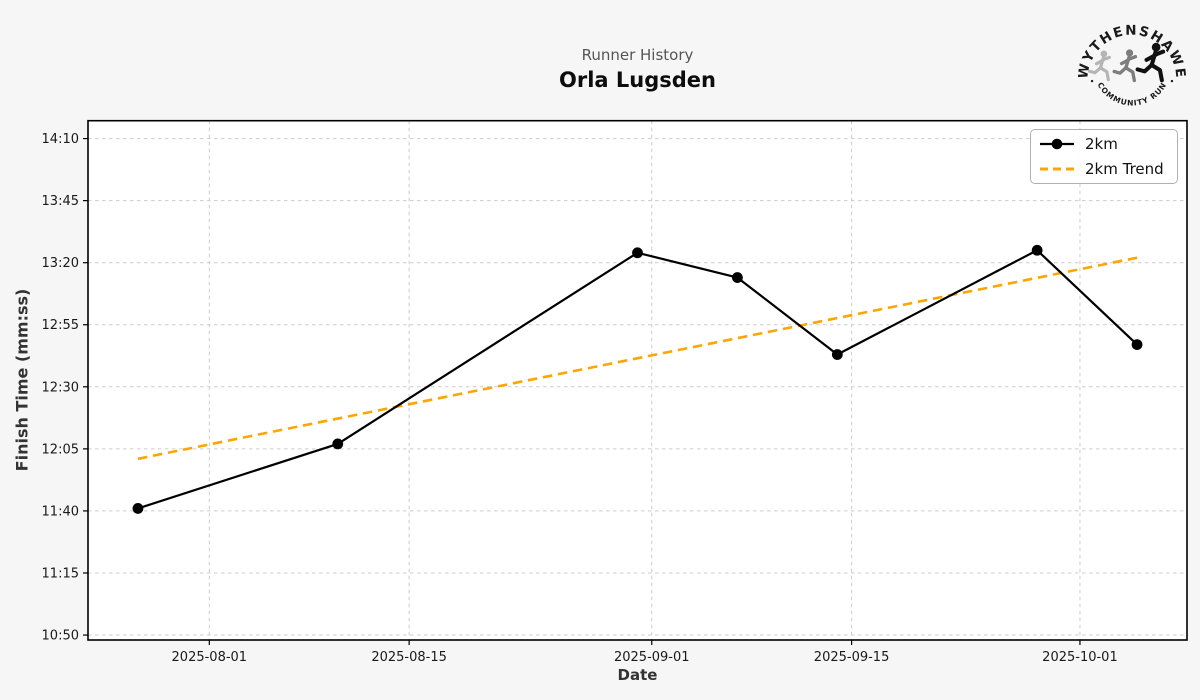 This screenshot has height=700, width=1200. What do you see at coordinates (1080, 657) in the screenshot?
I see `x-tick-label: 2025-10-01` at bounding box center [1080, 657].